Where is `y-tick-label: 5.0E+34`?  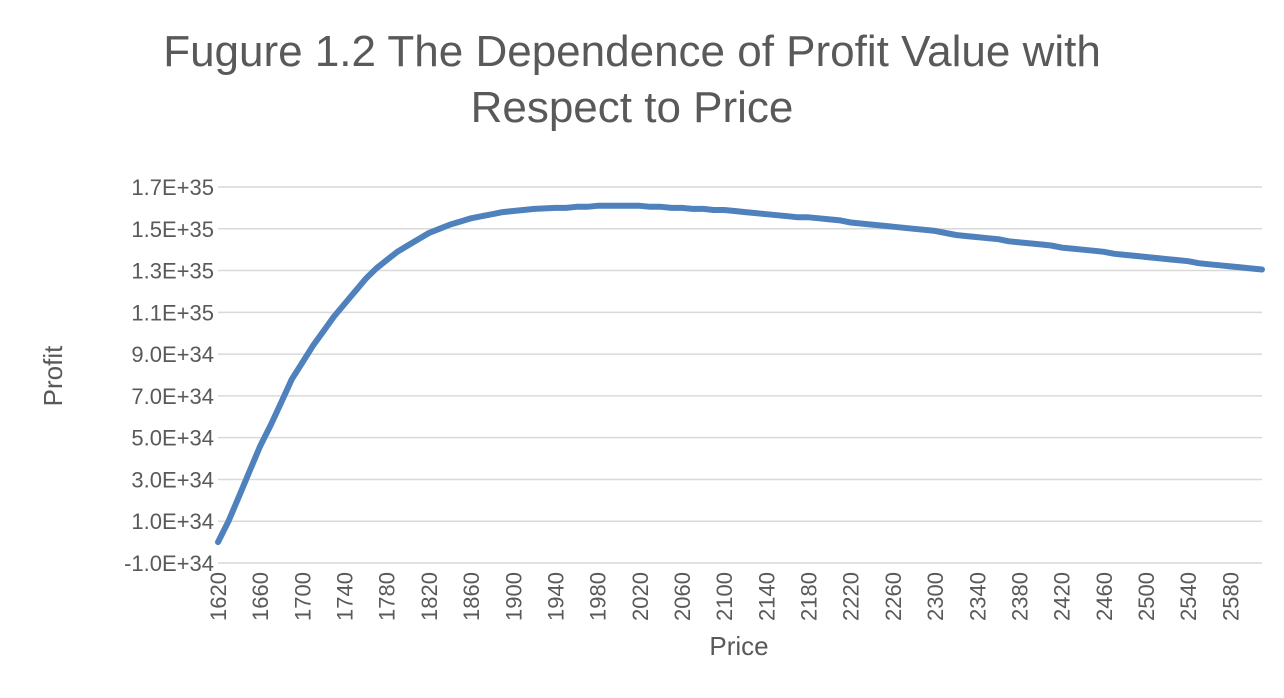 y-tick-label: 5.0E+34 is located at coordinates (172, 438).